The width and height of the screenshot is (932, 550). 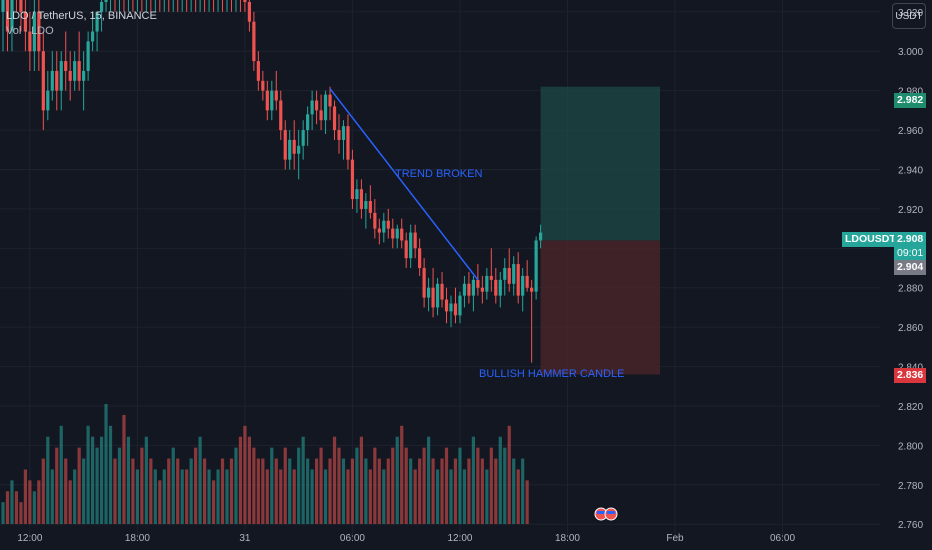 I want to click on y-tick-label: 2.860, so click(x=910, y=328).